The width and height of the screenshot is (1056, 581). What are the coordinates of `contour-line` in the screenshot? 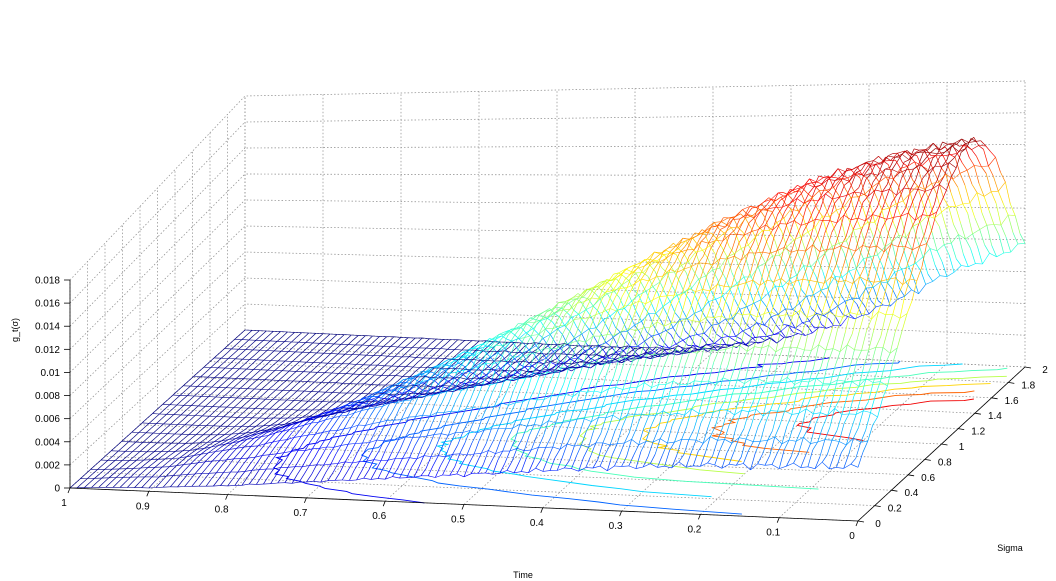 It's located at (699, 430).